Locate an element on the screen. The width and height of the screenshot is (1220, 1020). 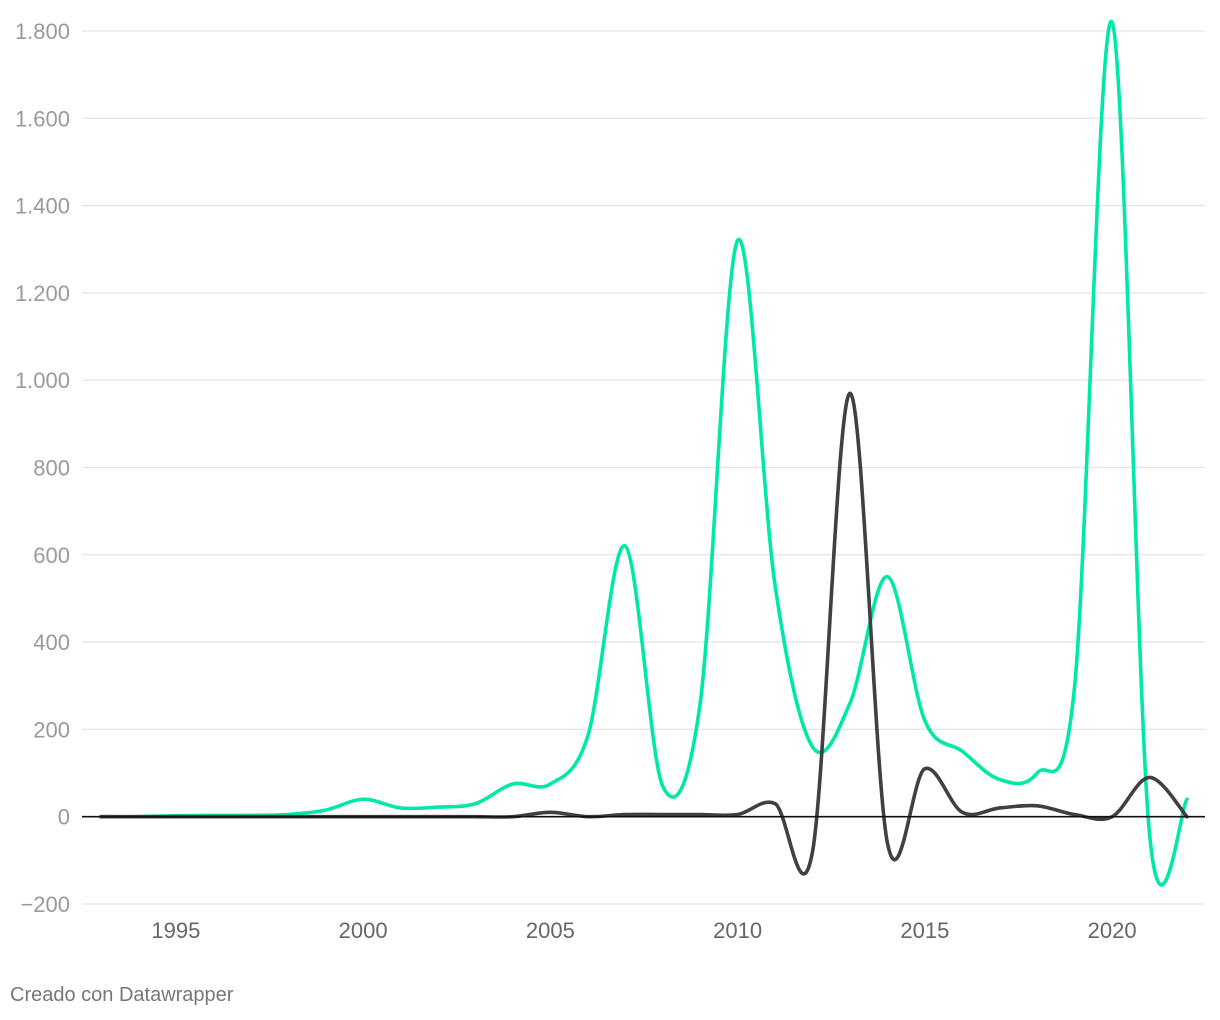
y-tick-label: 800 is located at coordinates (51, 468).